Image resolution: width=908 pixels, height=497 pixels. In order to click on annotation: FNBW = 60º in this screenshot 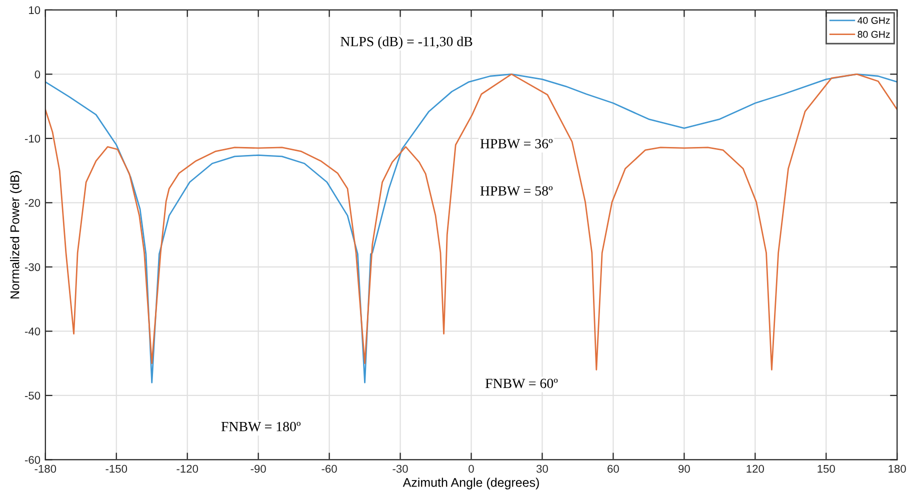, I will do `click(521, 383)`.